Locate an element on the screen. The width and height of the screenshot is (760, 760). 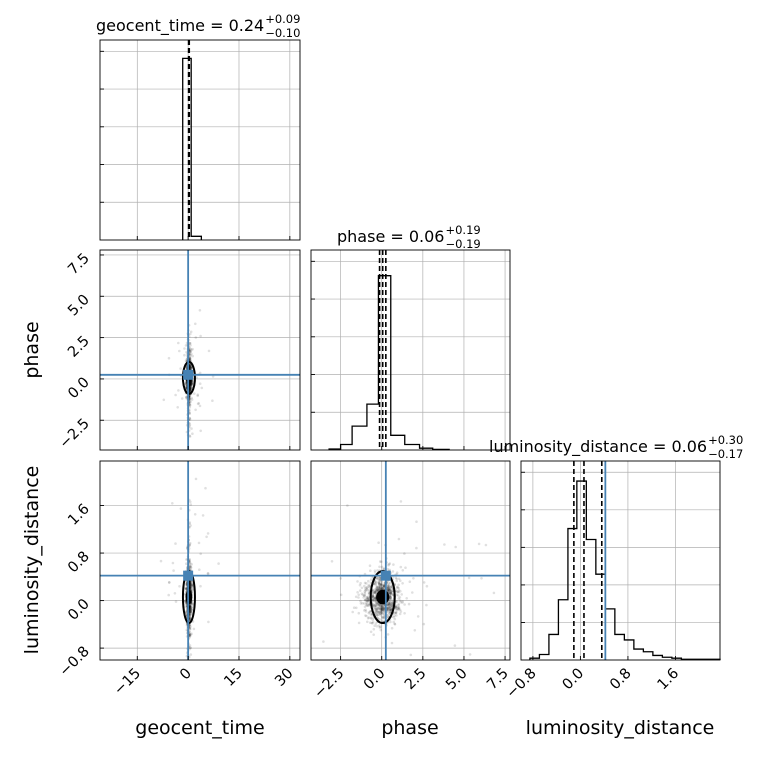
y-tick-label: −2.5 is located at coordinates (75, 434).